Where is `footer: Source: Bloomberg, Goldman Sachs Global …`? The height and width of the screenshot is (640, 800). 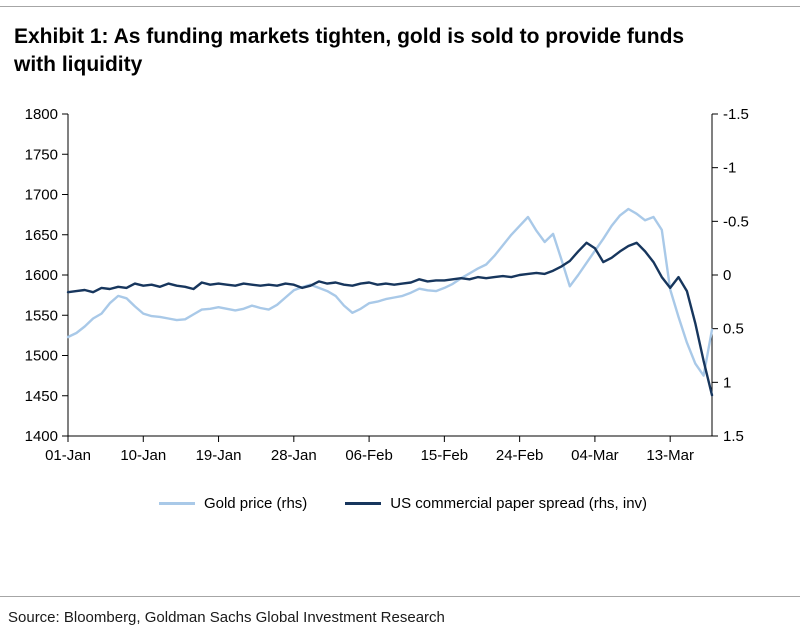 footer: Source: Bloomberg, Goldman Sachs Global … is located at coordinates (400, 618).